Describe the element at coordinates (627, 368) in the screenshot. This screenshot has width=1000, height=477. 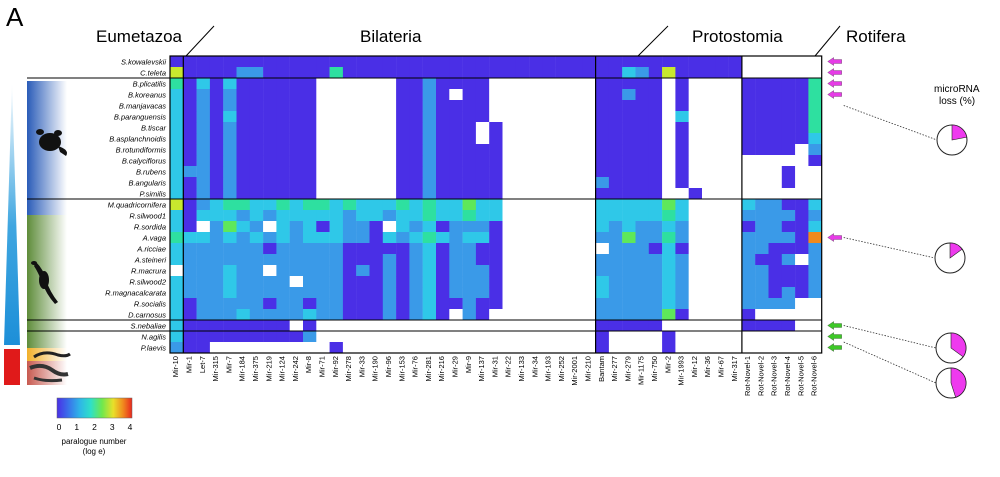
I see `column-label: Mir-279` at that location.